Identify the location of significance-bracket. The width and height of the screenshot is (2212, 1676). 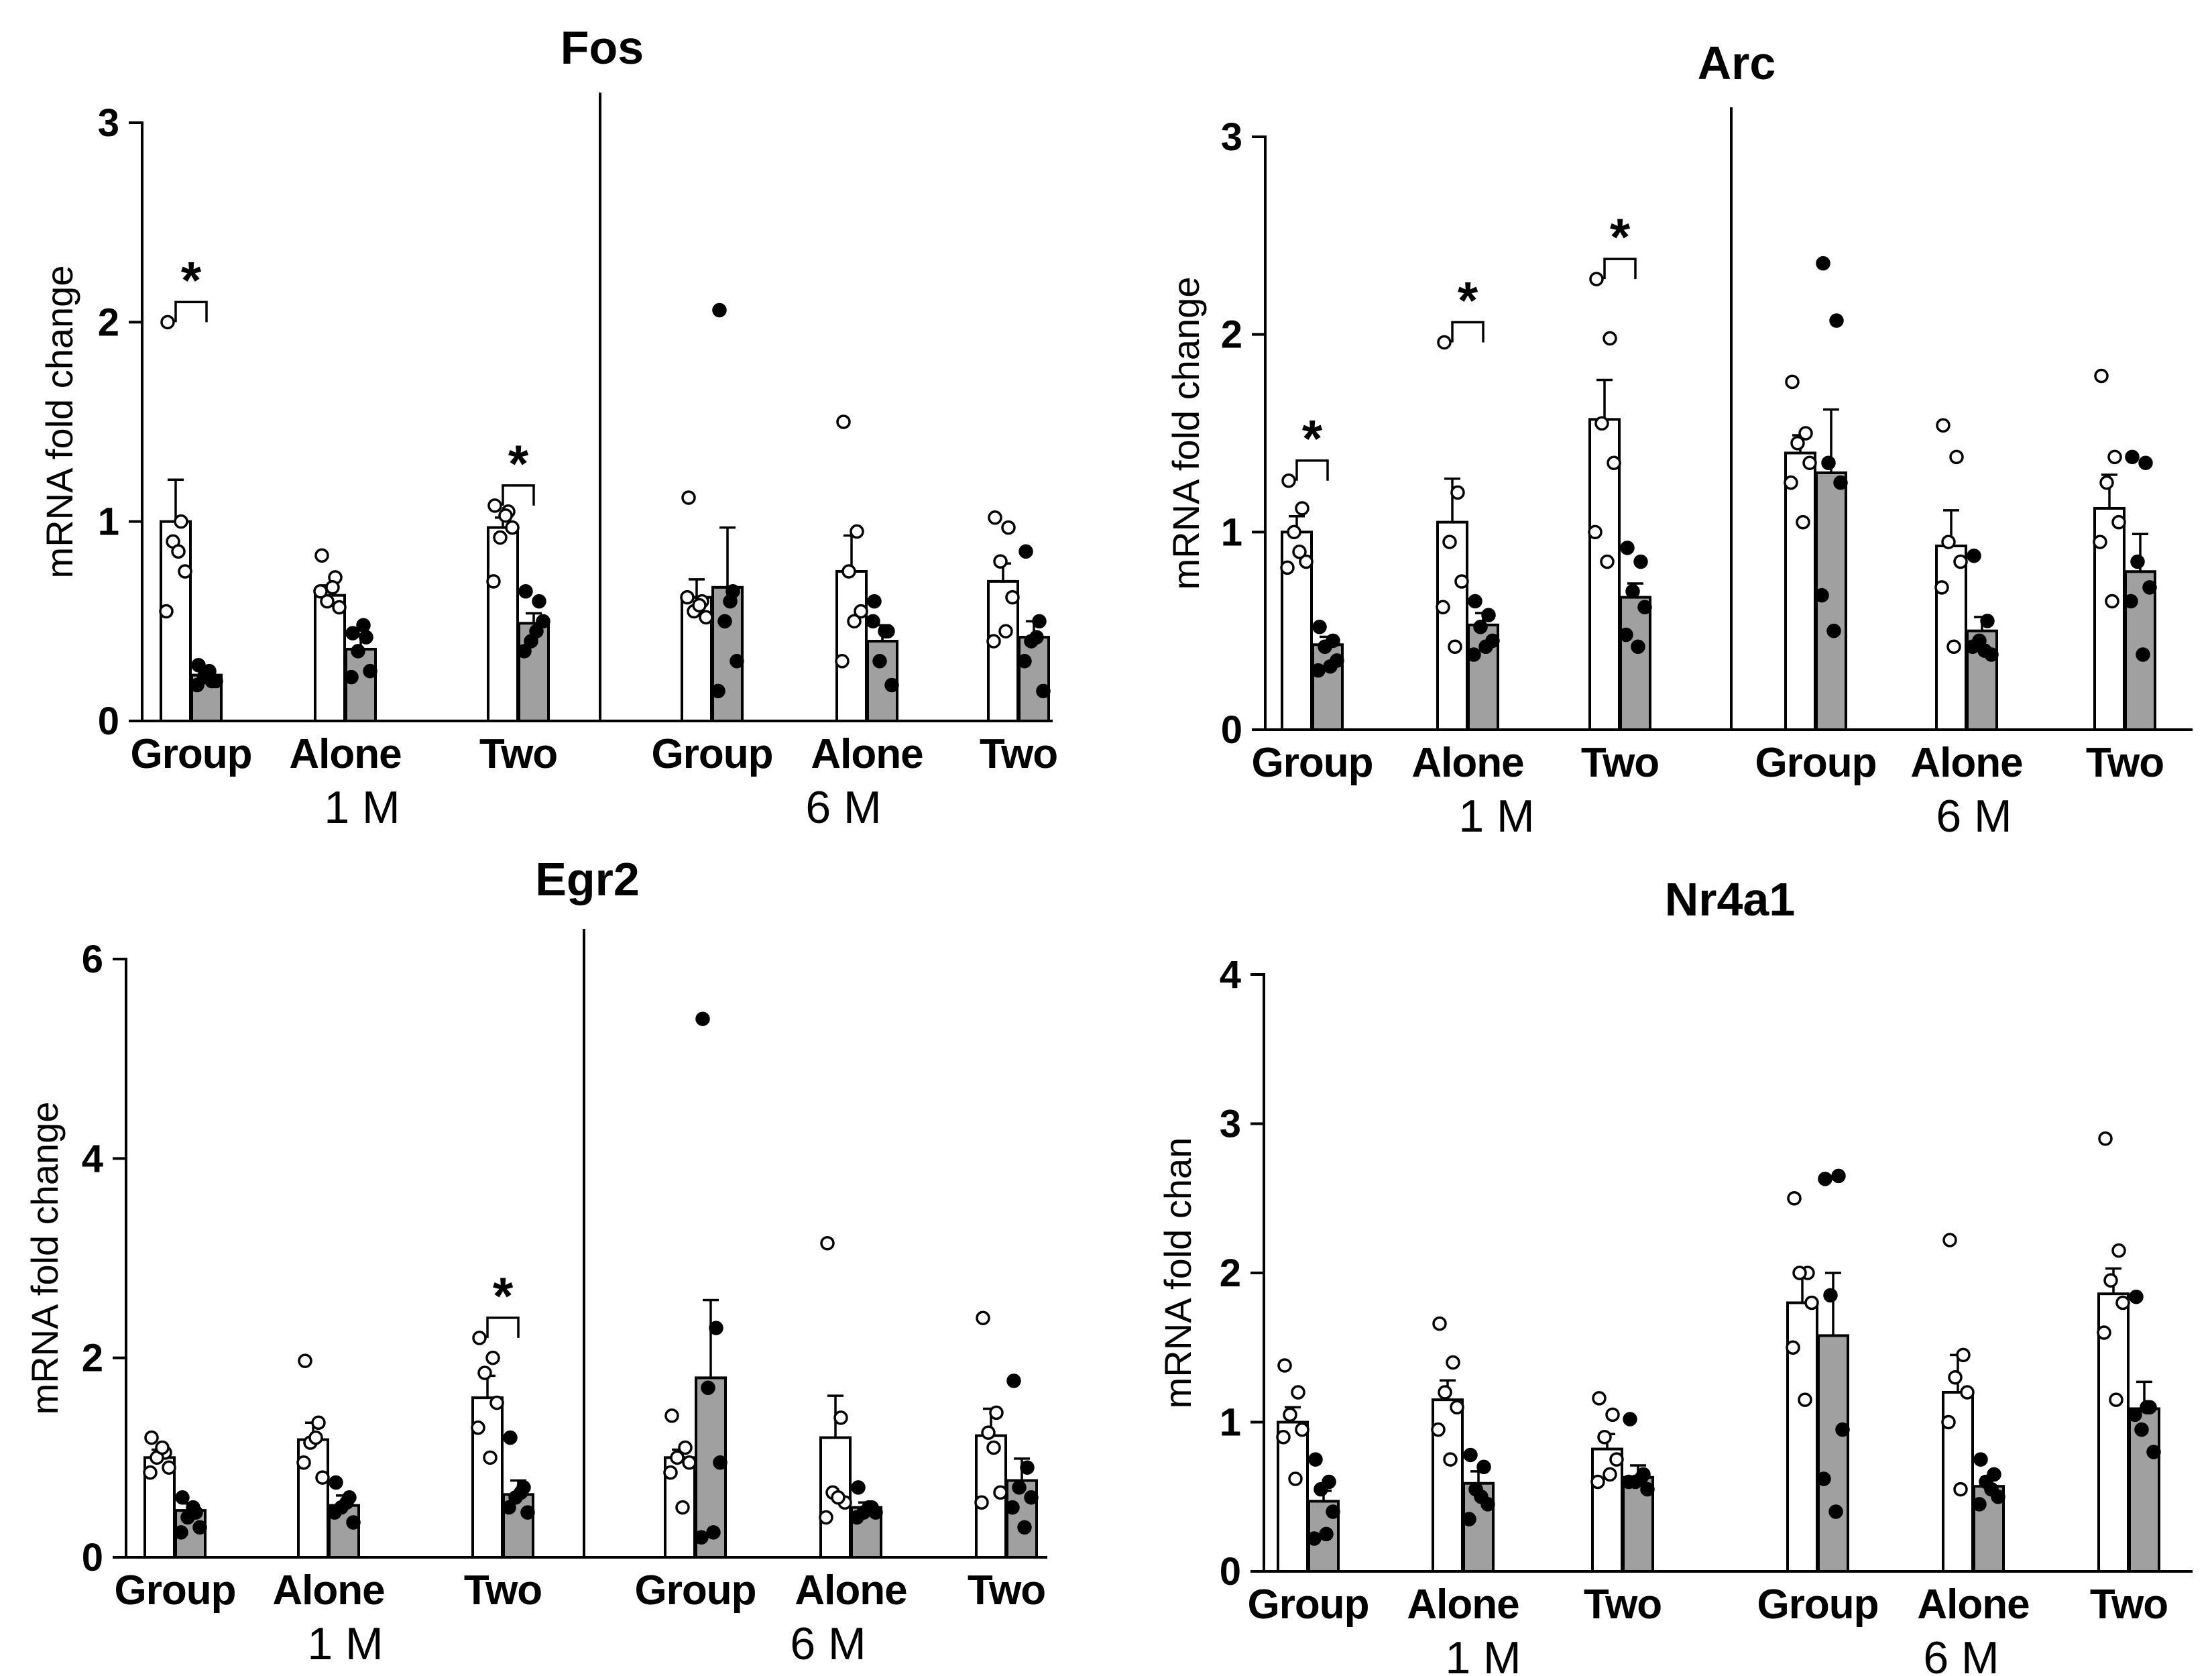
(518, 495).